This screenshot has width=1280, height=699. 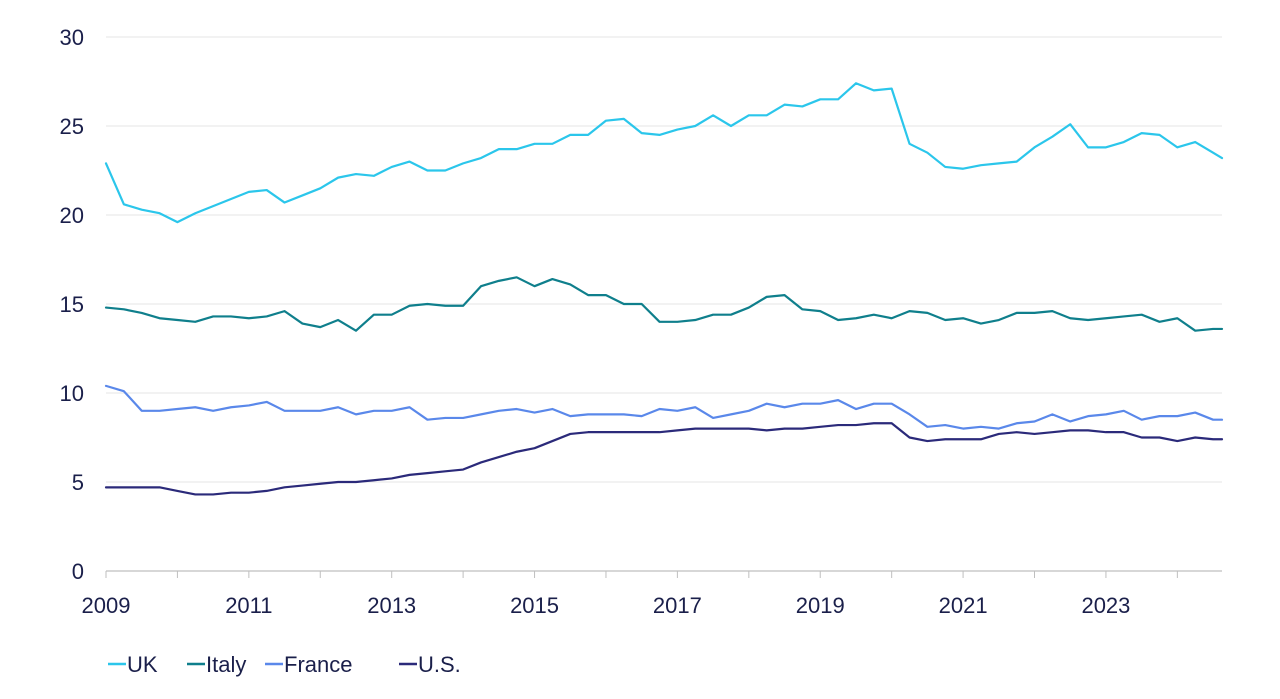 What do you see at coordinates (677, 605) in the screenshot?
I see `x-tick-label-2017: 2017` at bounding box center [677, 605].